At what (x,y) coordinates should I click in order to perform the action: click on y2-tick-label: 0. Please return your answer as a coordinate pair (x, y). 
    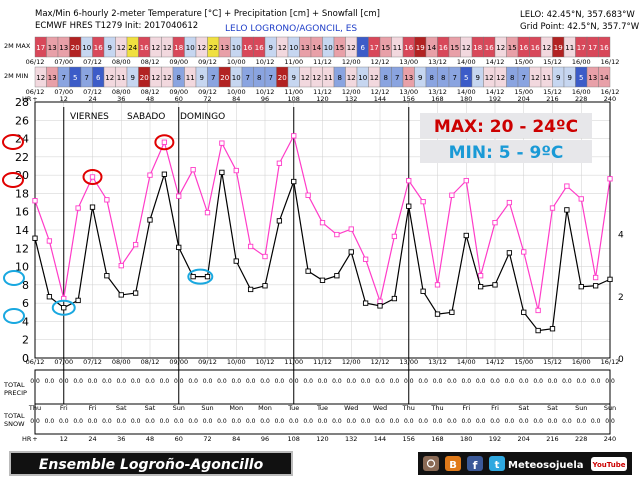
    Looking at the image, I should click on (621, 360).